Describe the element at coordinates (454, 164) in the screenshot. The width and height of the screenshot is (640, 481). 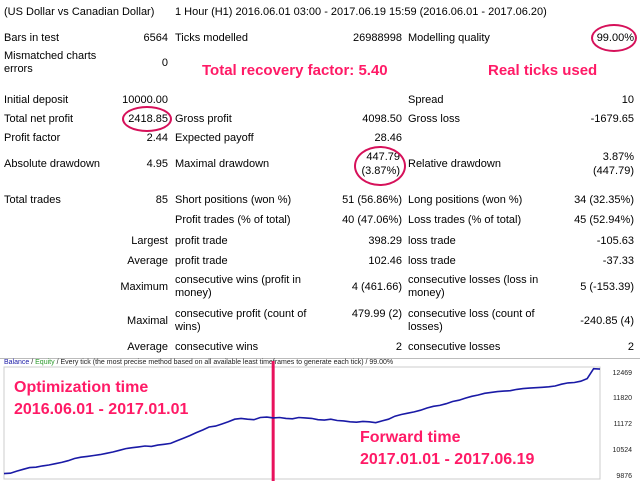
I see `relative-drawdown-label: Relative drawdown` at that location.